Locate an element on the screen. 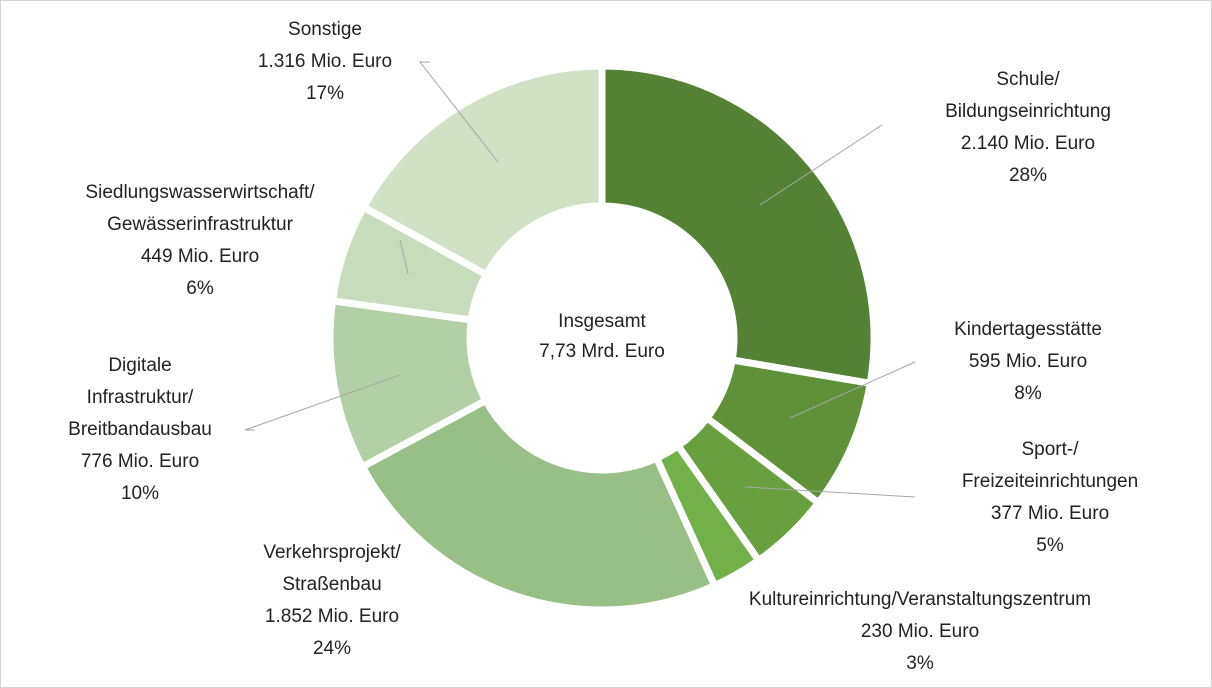 The width and height of the screenshot is (1212, 688). value-label: 449 Mio. Euro is located at coordinates (200, 256).